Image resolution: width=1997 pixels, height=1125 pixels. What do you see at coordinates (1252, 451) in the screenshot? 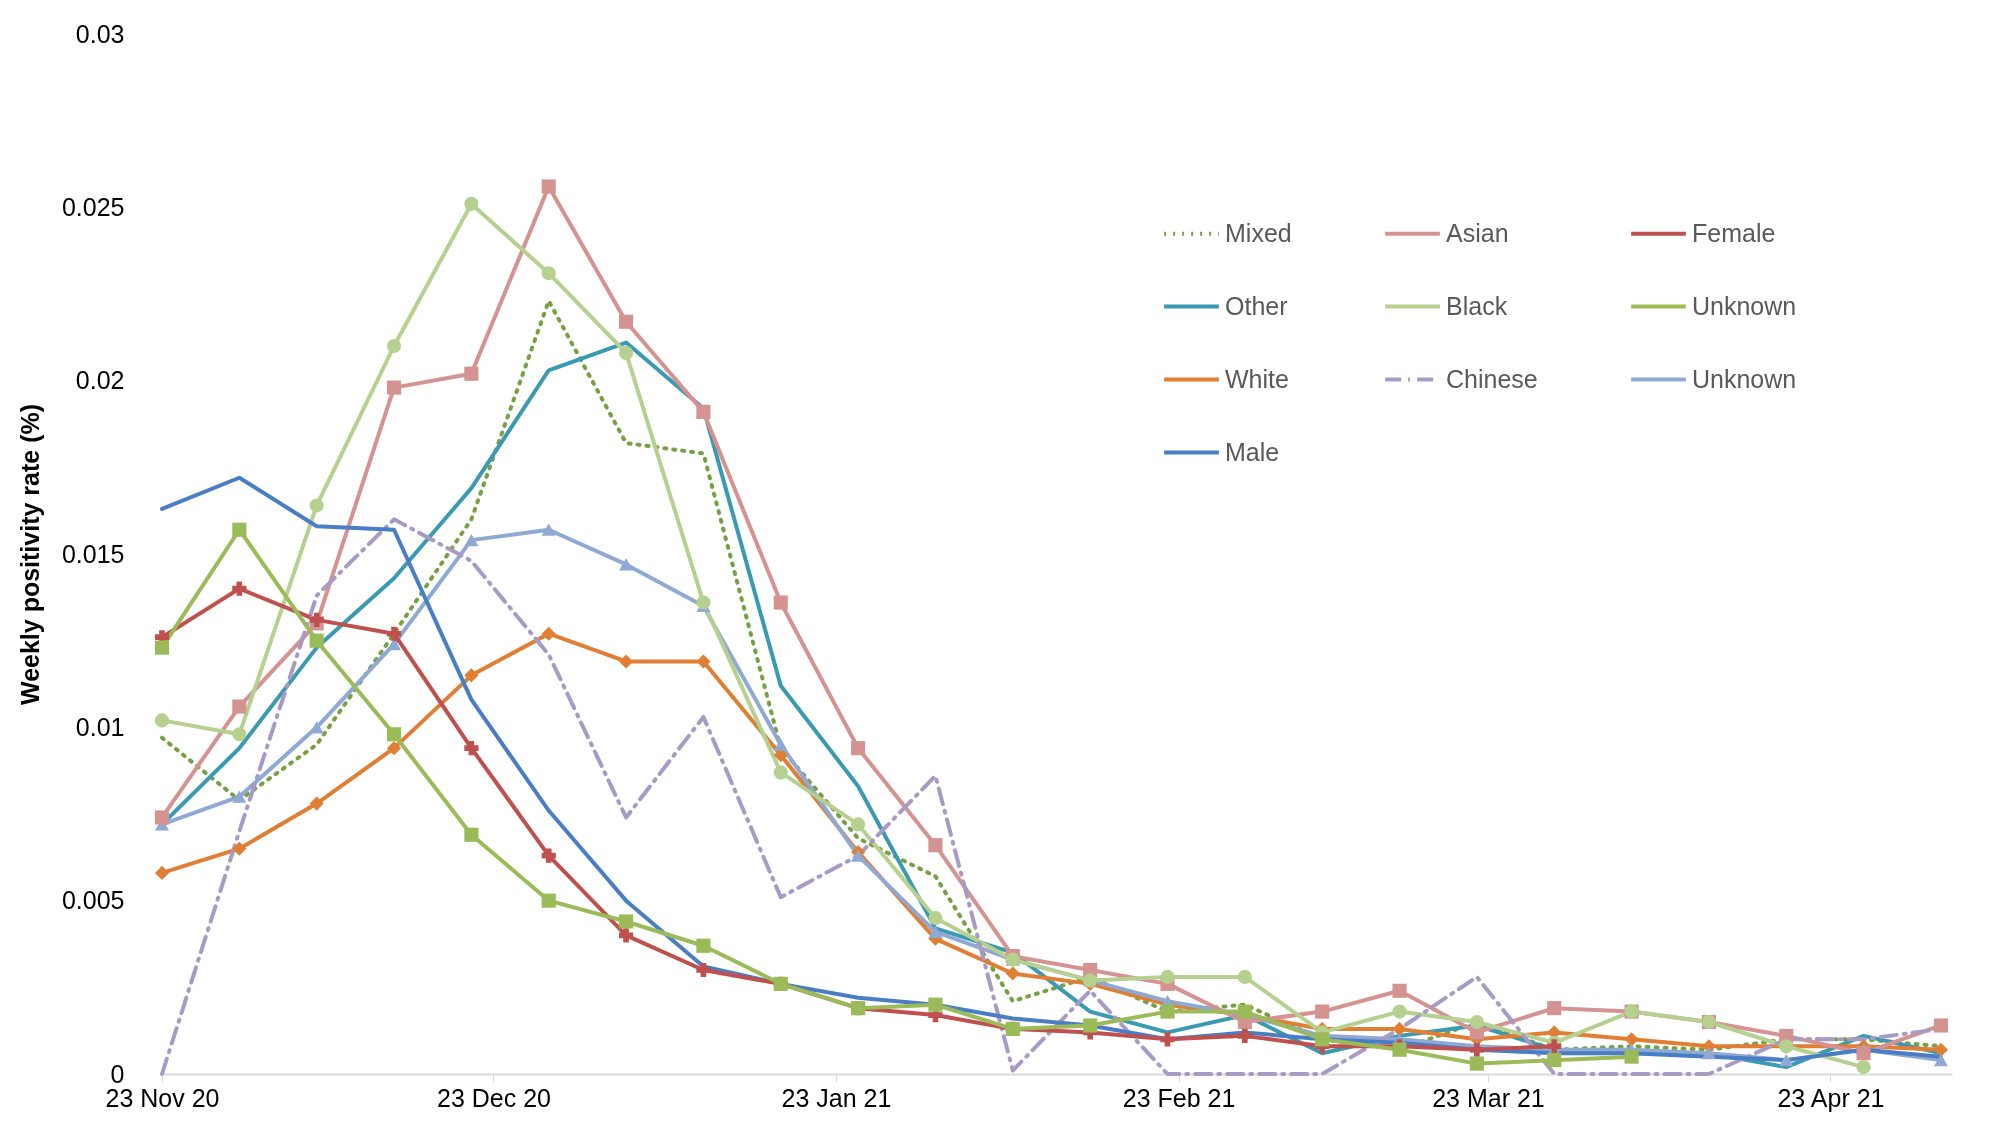
I see `legend-label: Male` at bounding box center [1252, 451].